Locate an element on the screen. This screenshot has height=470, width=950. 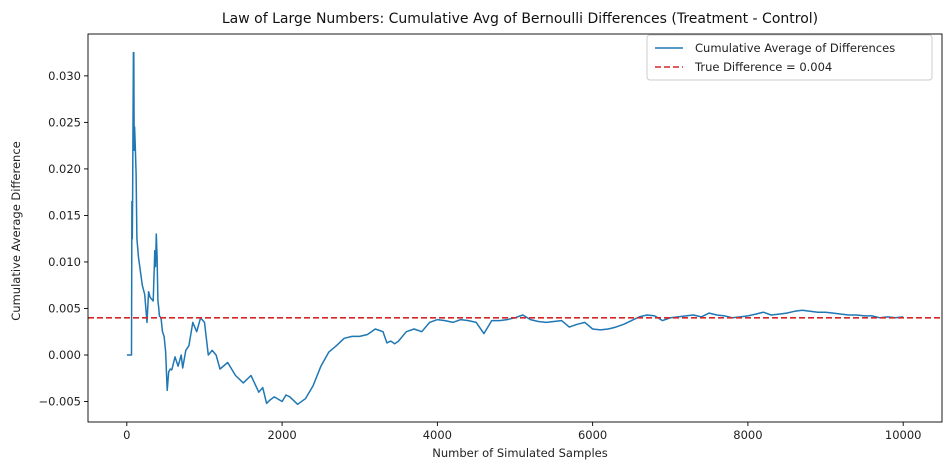
x-tick-label: 10000 is located at coordinates (903, 435).